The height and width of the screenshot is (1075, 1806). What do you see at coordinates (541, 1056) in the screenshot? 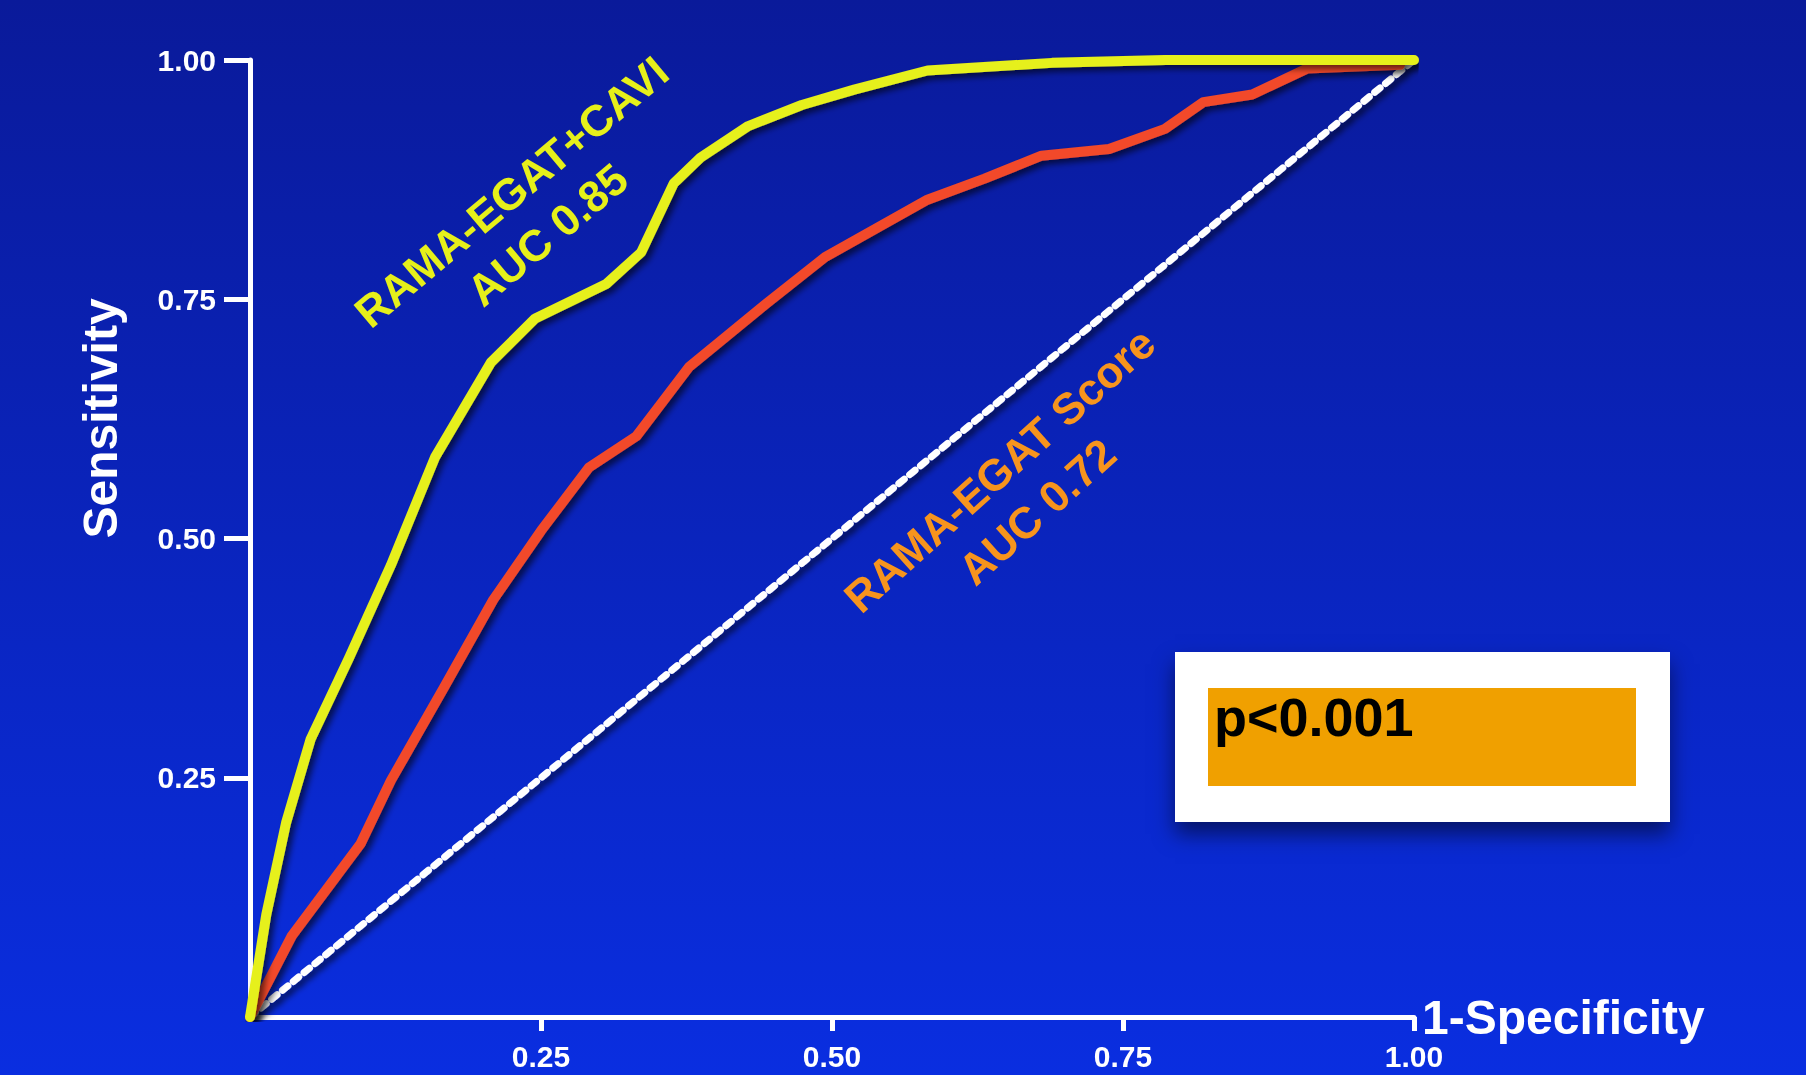
I see `x-tick-label: 0.25` at bounding box center [541, 1056].